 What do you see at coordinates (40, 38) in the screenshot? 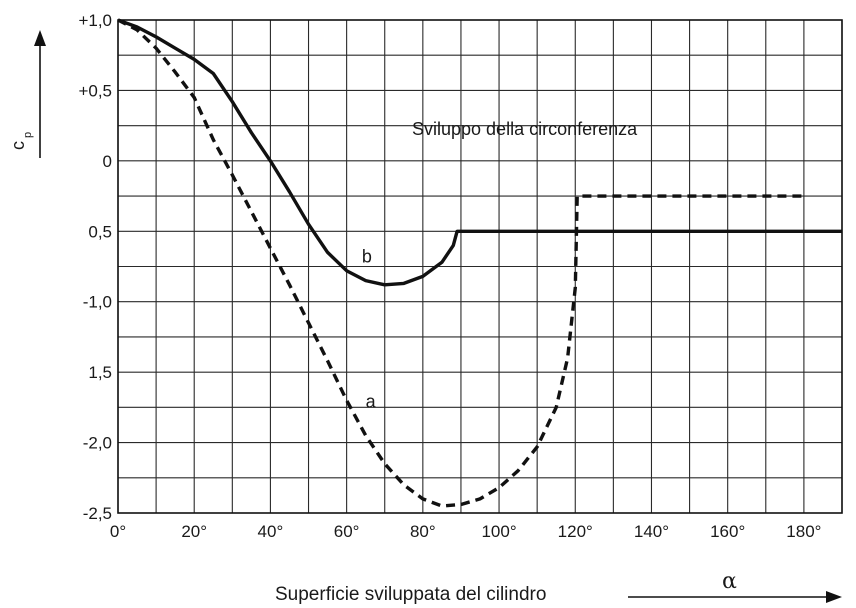
I see `y-axis-arrowhead-icon` at bounding box center [40, 38].